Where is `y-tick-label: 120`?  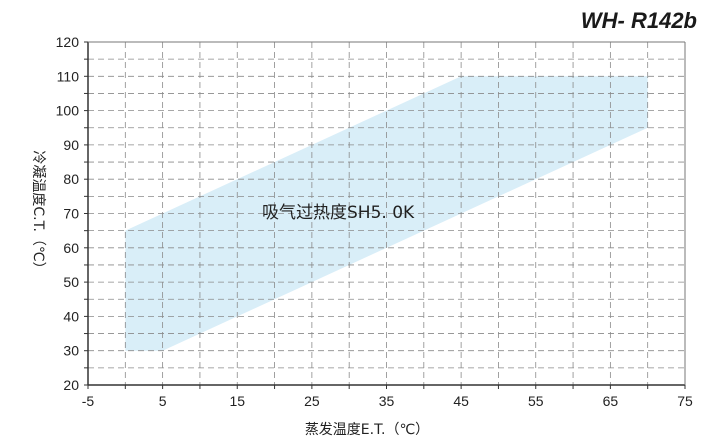
y-tick-label: 120 is located at coordinates (68, 42).